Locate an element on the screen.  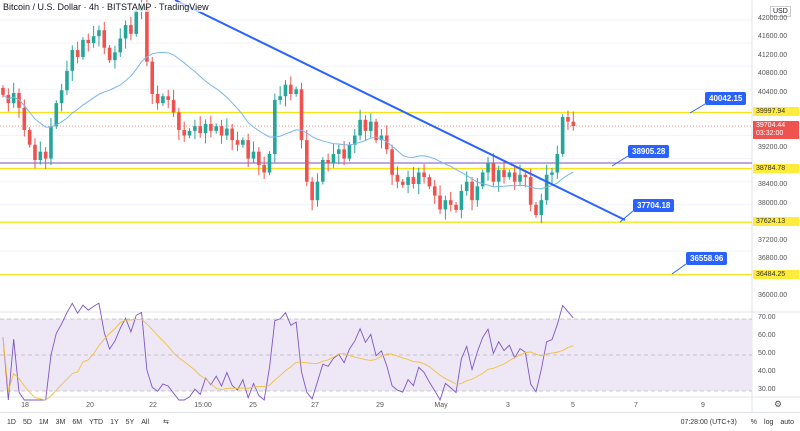
range-5y: 5Y is located at coordinates (130, 422).